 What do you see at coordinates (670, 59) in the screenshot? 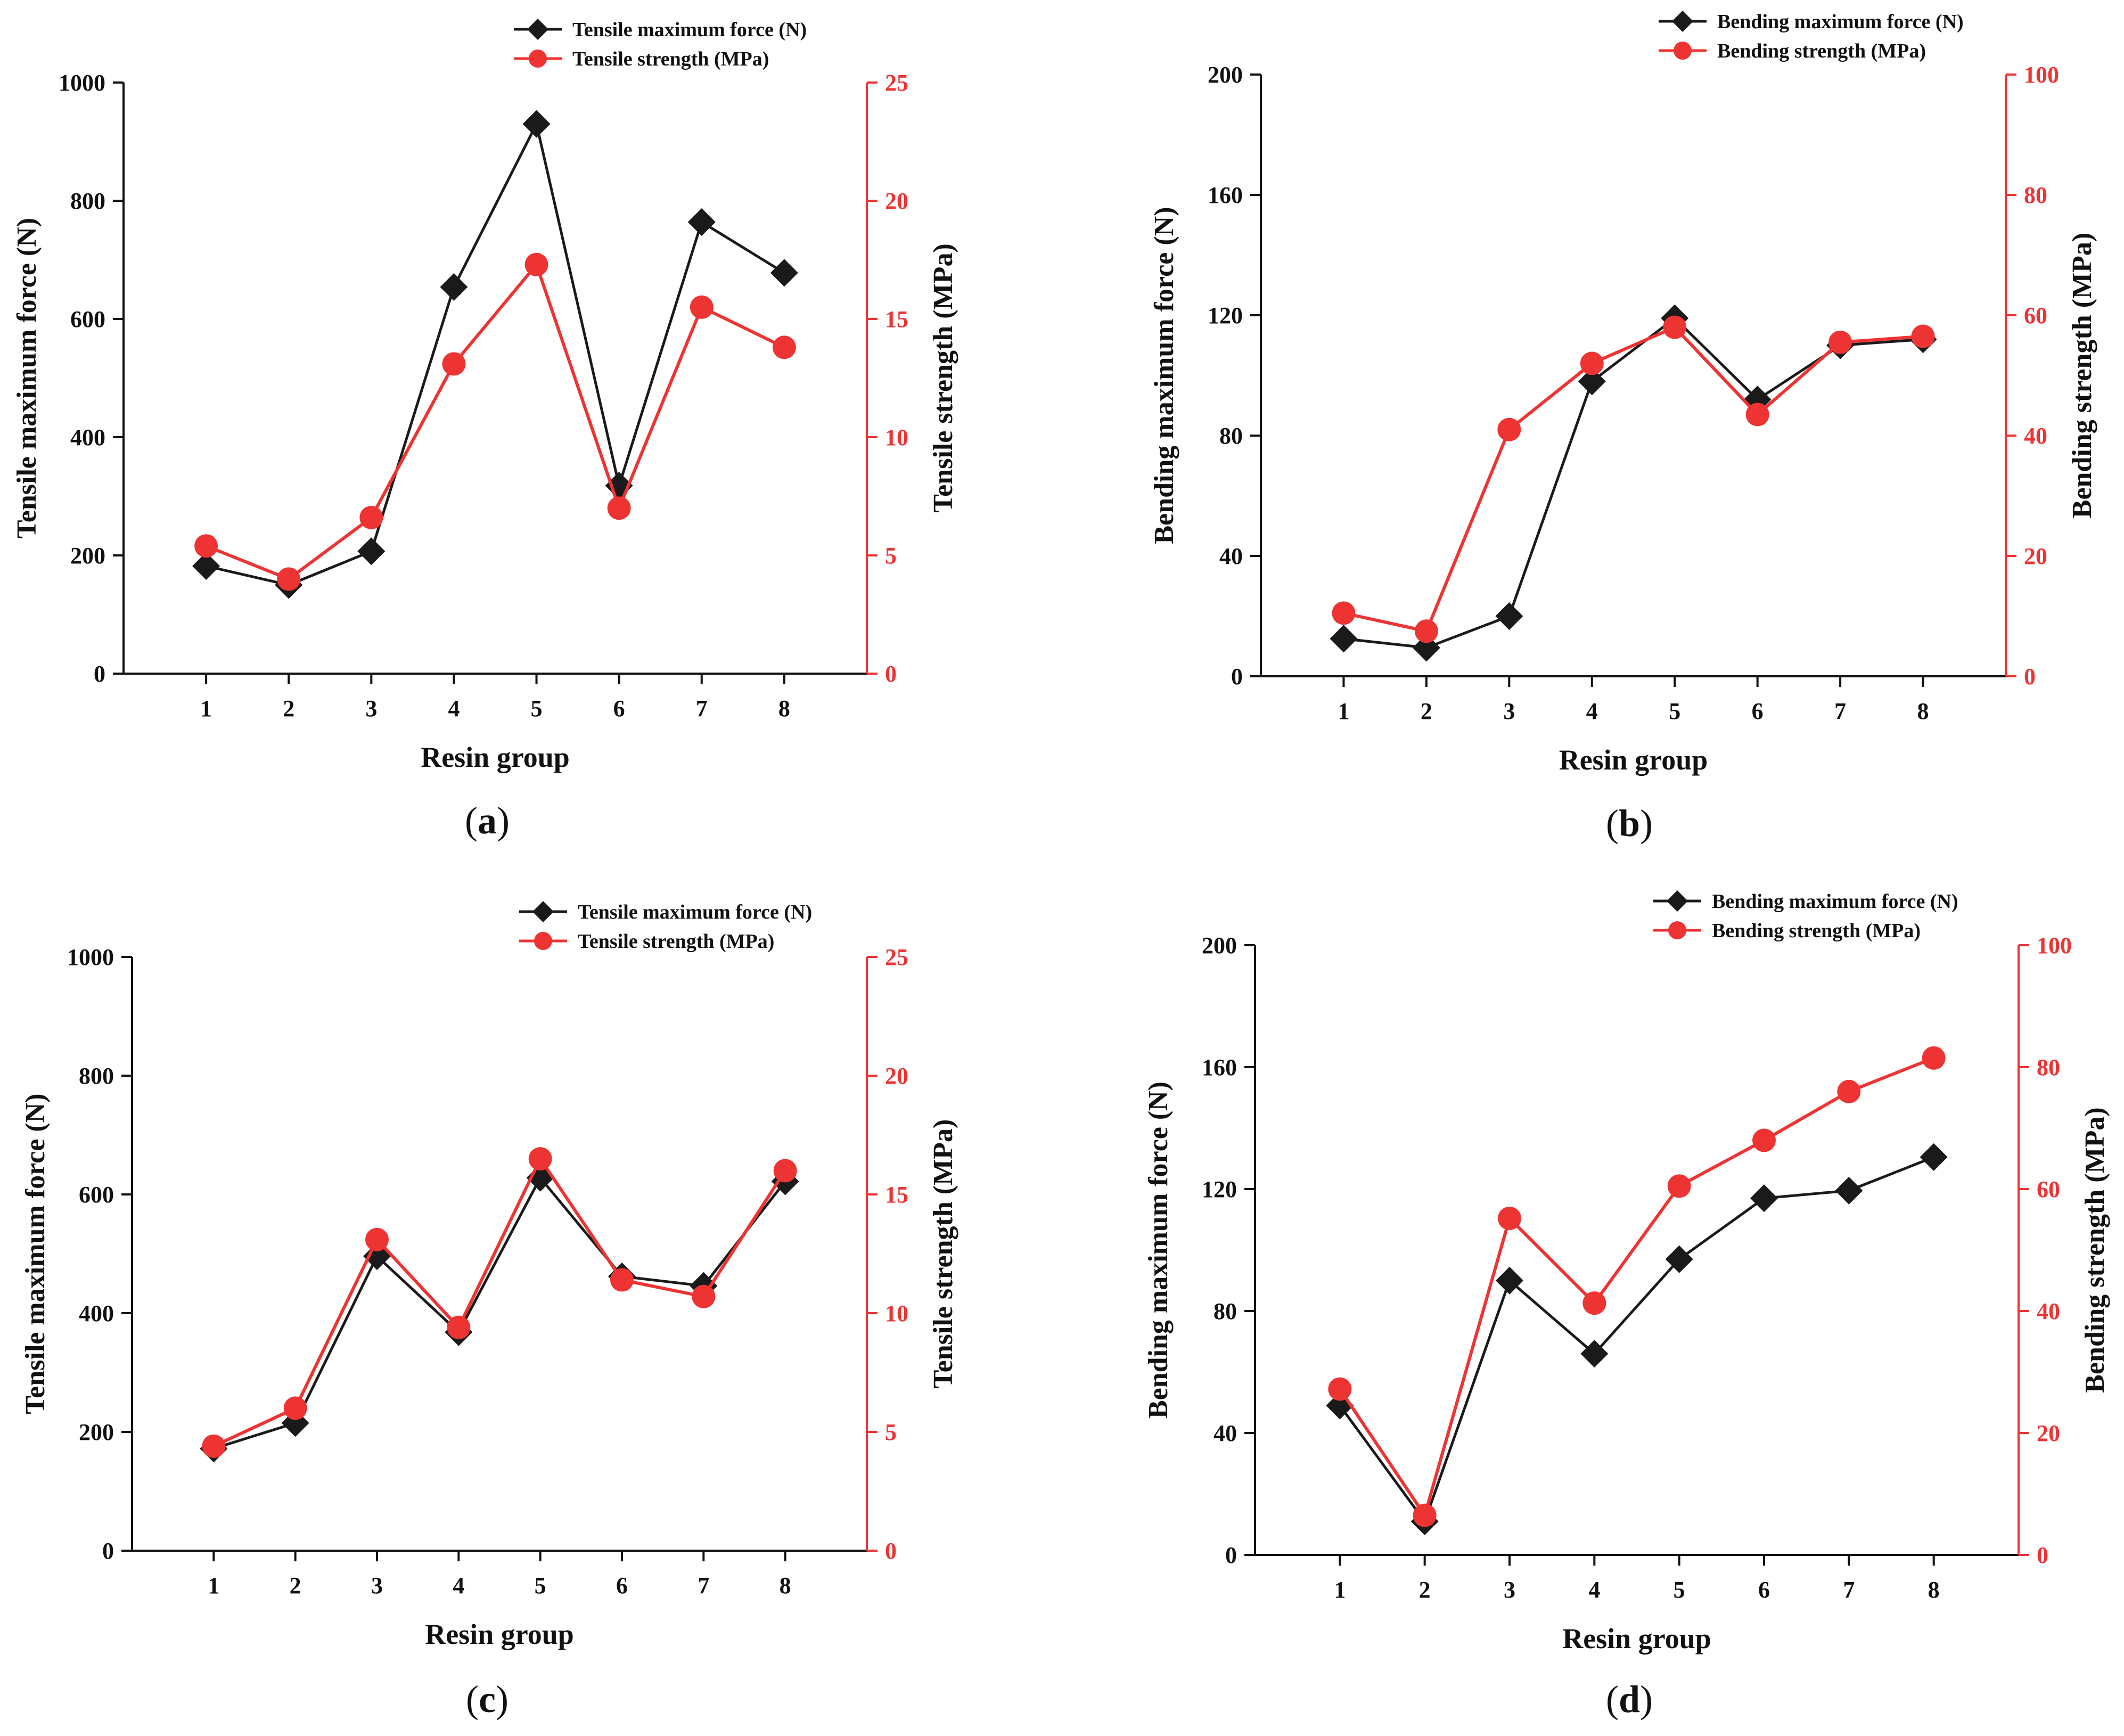
I see `legend-entry: Tensile strength (MPa)` at bounding box center [670, 59].